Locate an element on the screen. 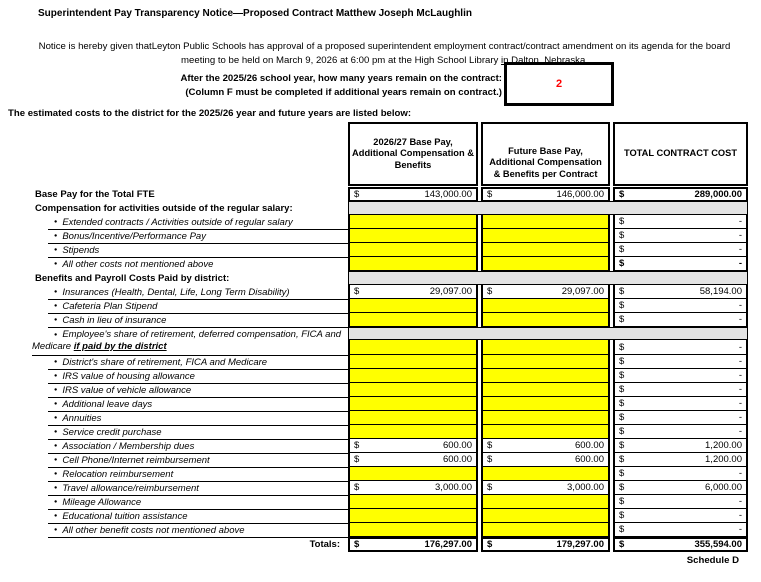 This screenshot has width=761, height=582. amount-value: 146,000.00 is located at coordinates (580, 194).